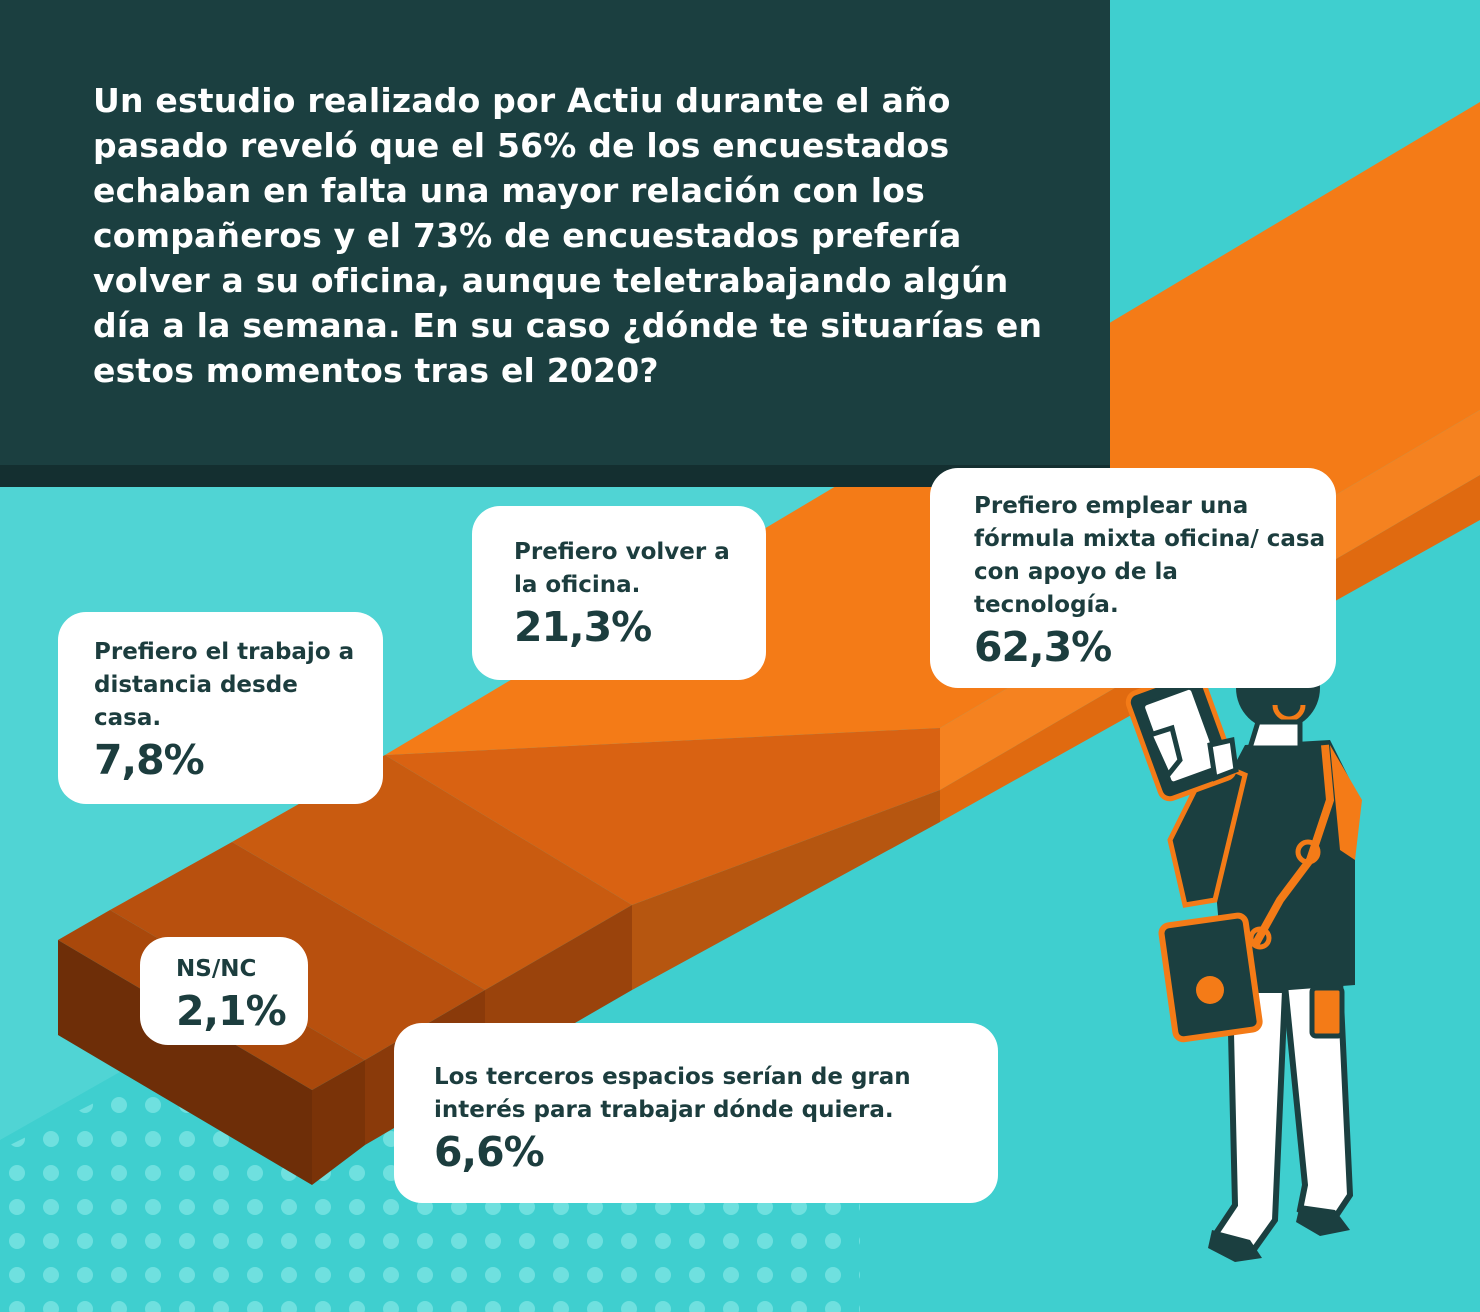  I want to click on person-neck, so click(1274, 735).